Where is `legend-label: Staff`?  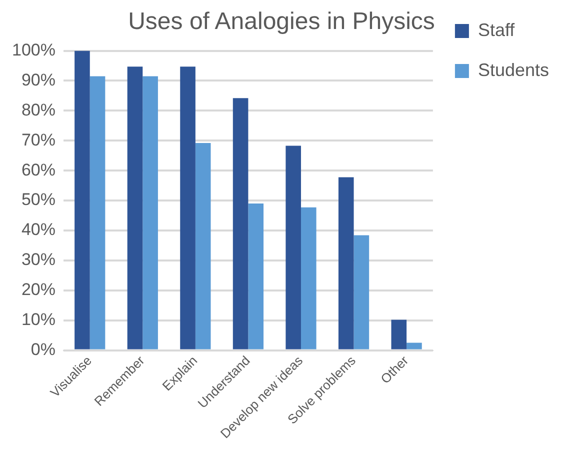
legend-label: Staff is located at coordinates (497, 30).